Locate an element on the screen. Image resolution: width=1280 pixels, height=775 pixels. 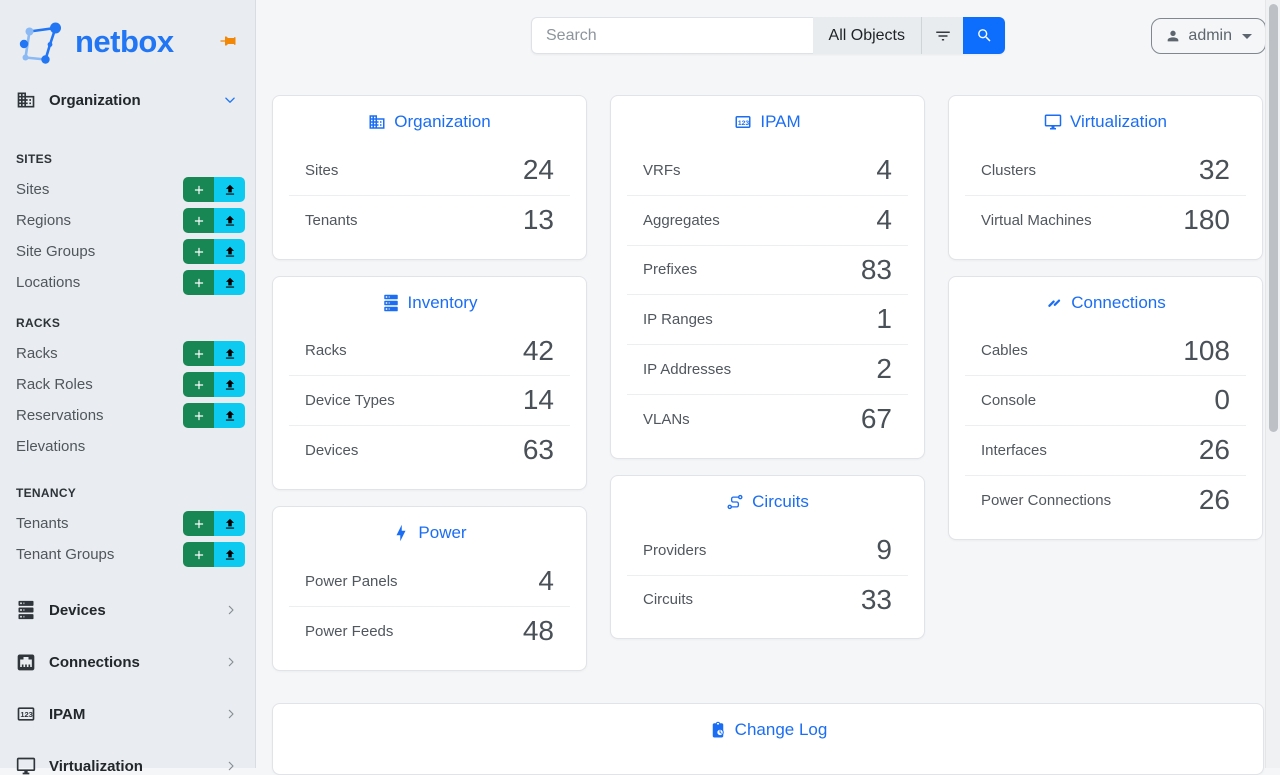
sidebar-link: Tenant Groups is located at coordinates (65, 554).